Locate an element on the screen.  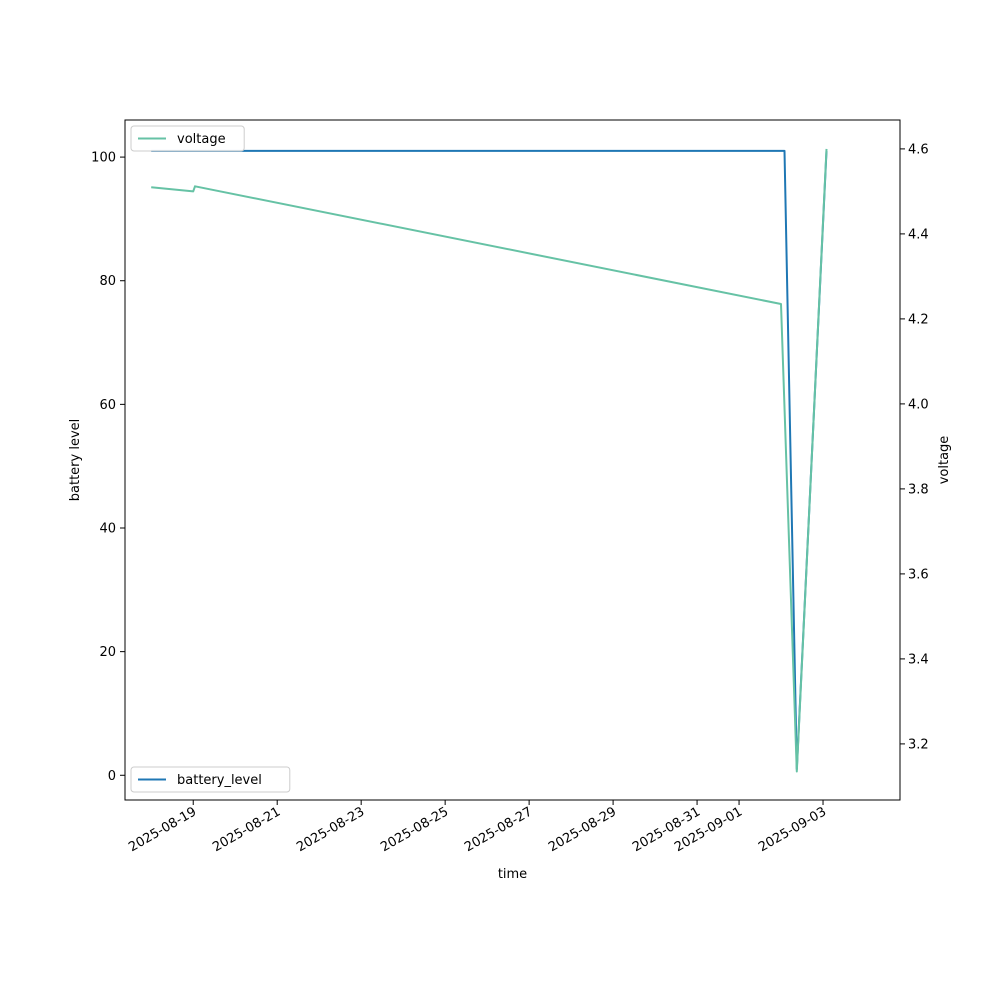
legends: battery_level voltage is located at coordinates (210, 459).